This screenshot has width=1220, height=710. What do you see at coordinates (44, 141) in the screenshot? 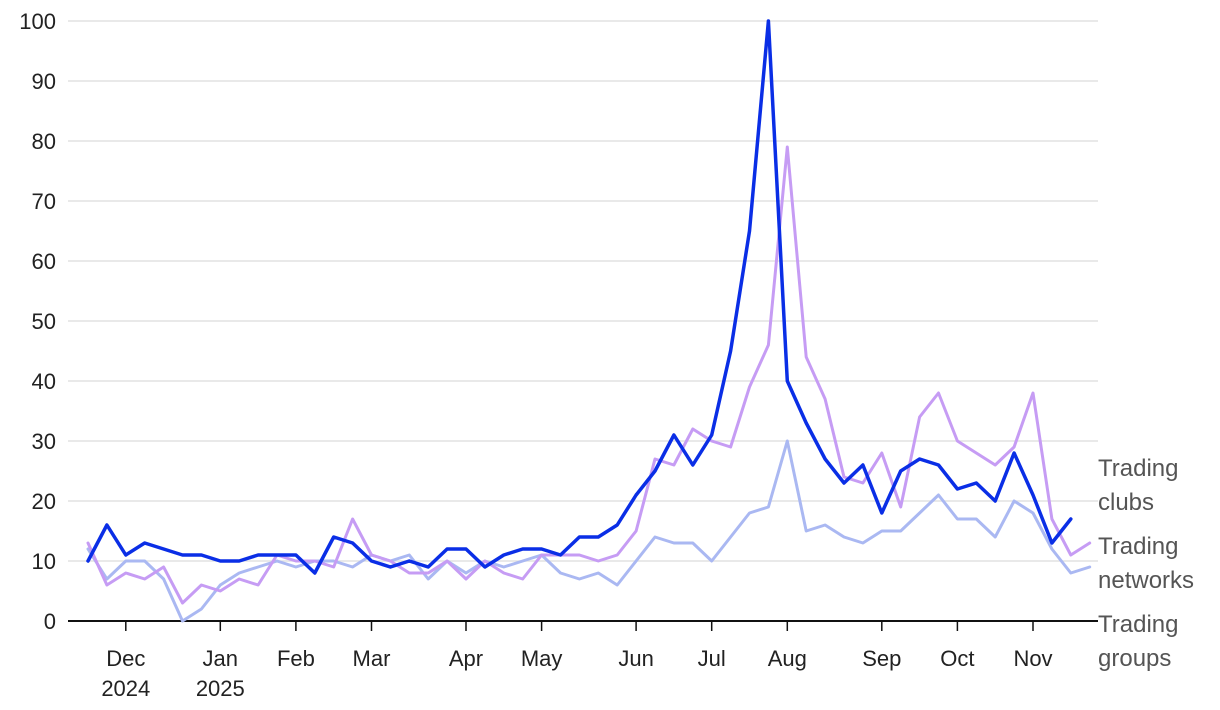
I see `y-tick-label: 80` at bounding box center [44, 141].